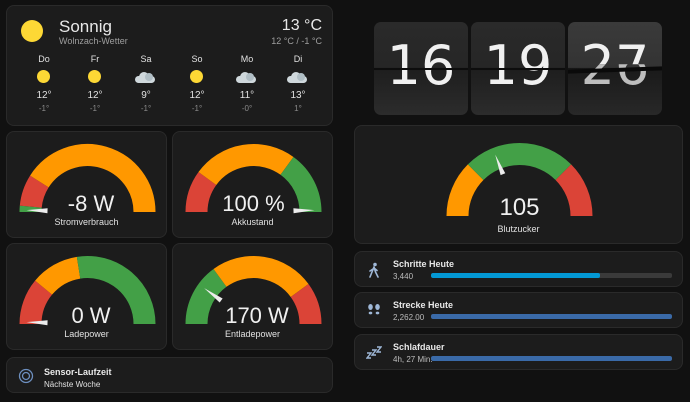 The image size is (690, 402). What do you see at coordinates (253, 203) in the screenshot?
I see `gauge-value: 100 %` at bounding box center [253, 203].